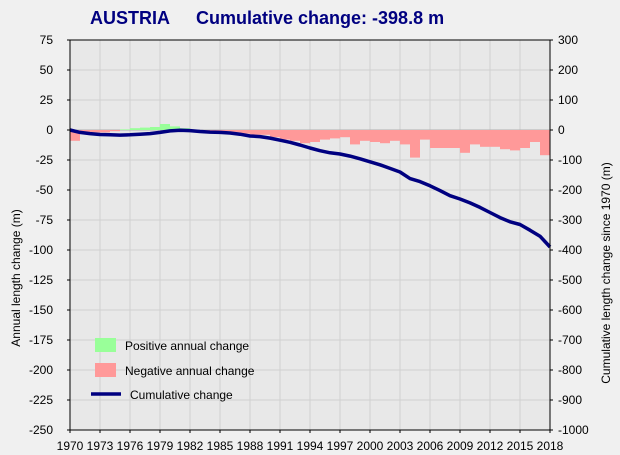 The width and height of the screenshot is (620, 455). What do you see at coordinates (568, 100) in the screenshot?
I see `y-right-tick-label: 100` at bounding box center [568, 100].